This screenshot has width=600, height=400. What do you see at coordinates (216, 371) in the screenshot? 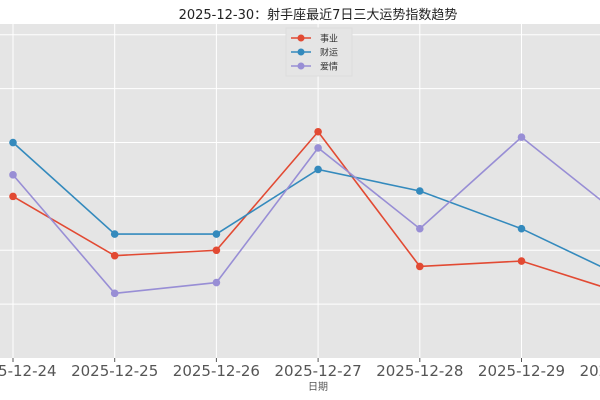
I see `x-tick-label: 2025-12-26` at bounding box center [216, 371].